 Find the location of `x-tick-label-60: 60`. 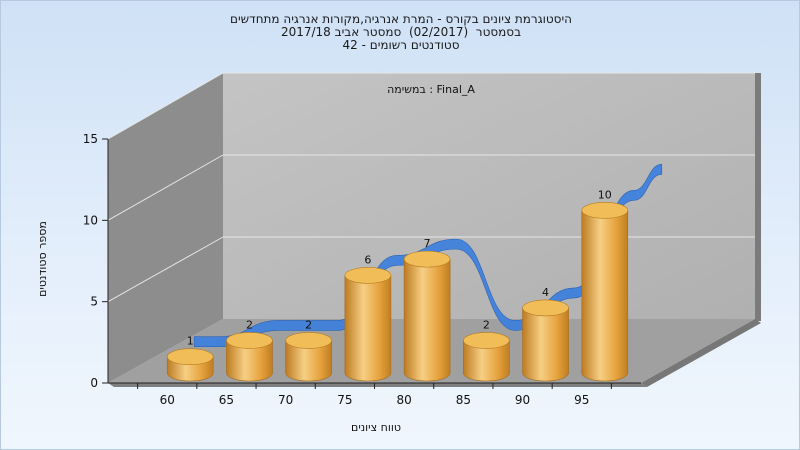

x-tick-label-60: 60 is located at coordinates (167, 400).